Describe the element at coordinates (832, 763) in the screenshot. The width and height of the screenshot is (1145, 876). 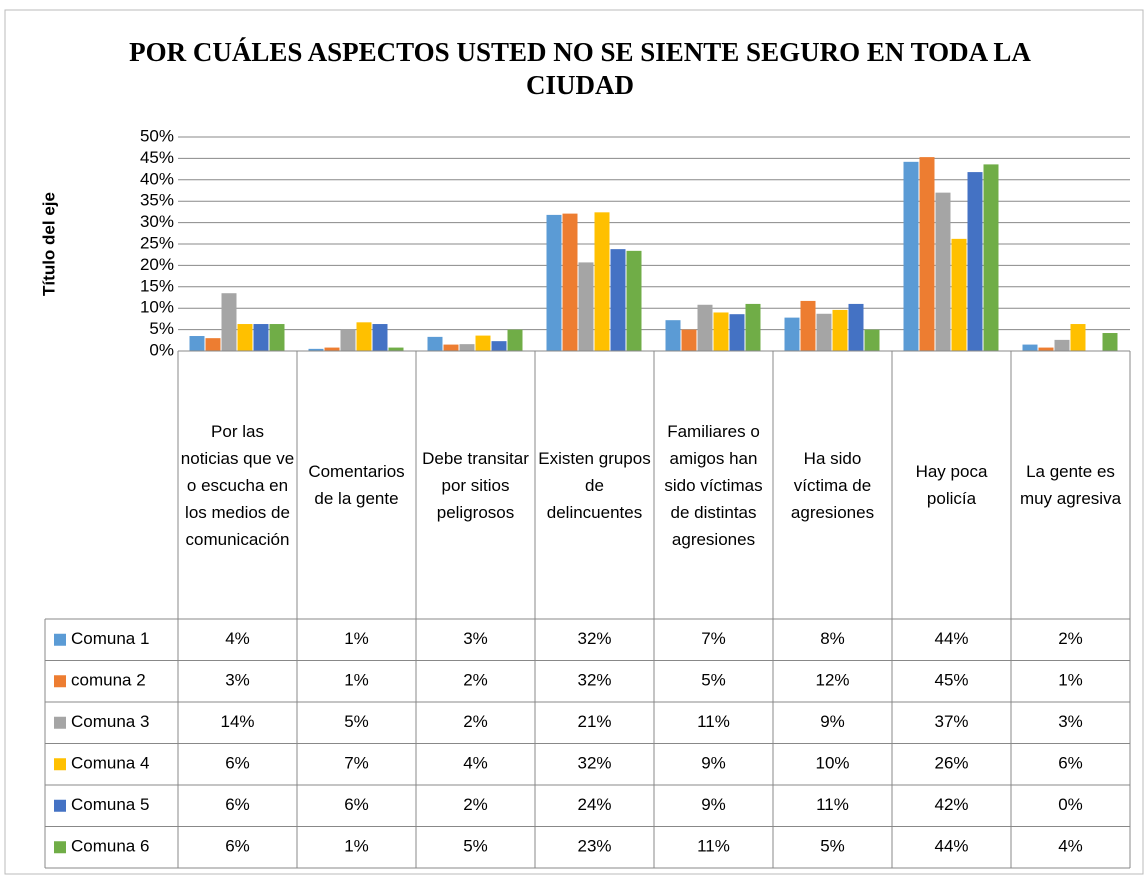
I see `table-value: 10%` at that location.